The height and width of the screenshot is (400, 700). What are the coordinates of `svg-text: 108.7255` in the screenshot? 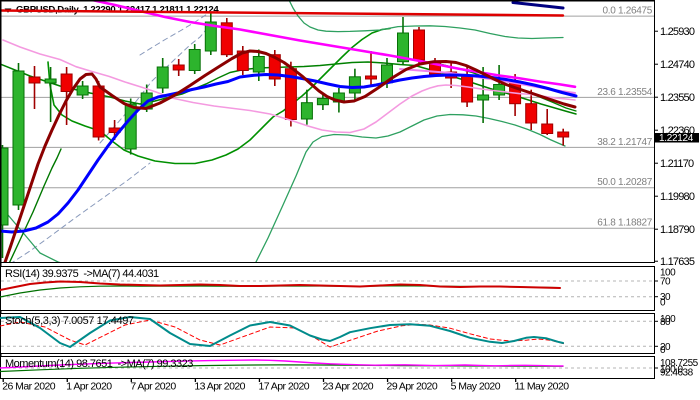 It's located at (679, 363).